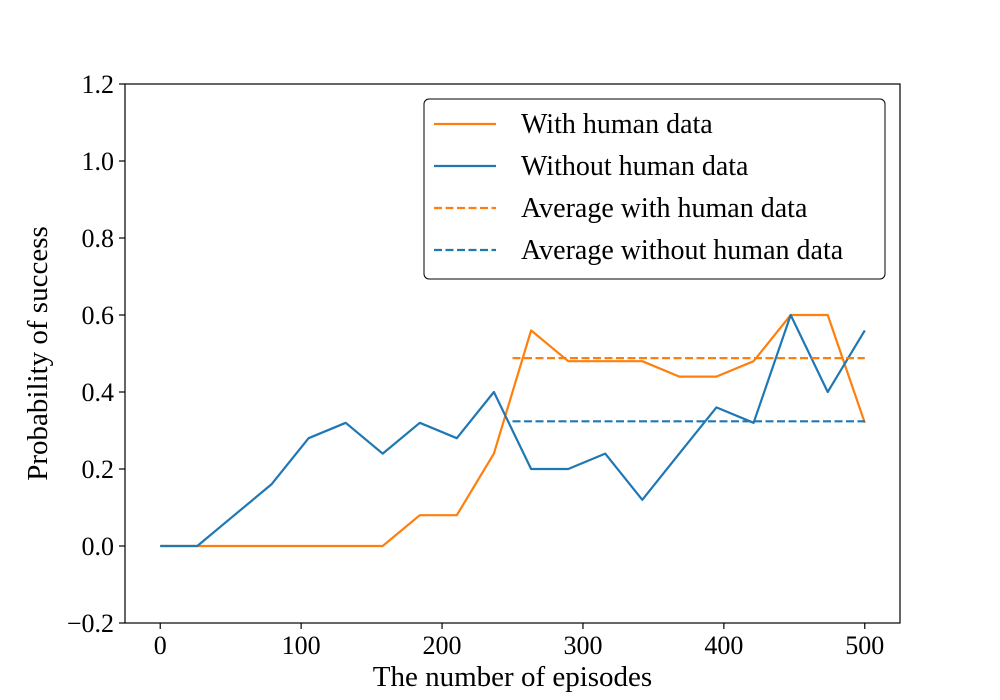 The image size is (1000, 700). What do you see at coordinates (98, 84) in the screenshot?
I see `y-tick-label: 1.2` at bounding box center [98, 84].